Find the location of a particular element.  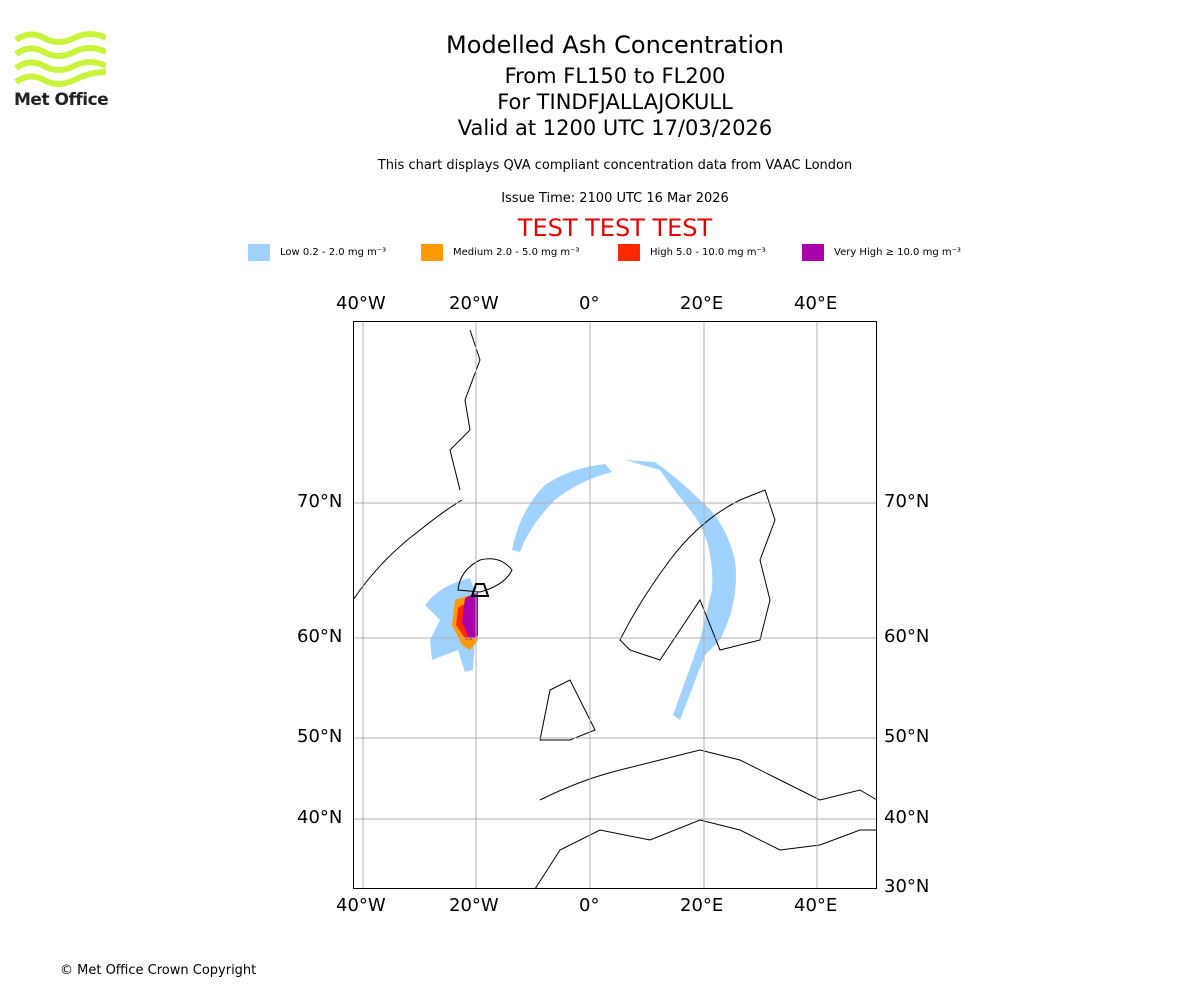

chart-title: Modelled Ash Concentration is located at coordinates (615, 45).